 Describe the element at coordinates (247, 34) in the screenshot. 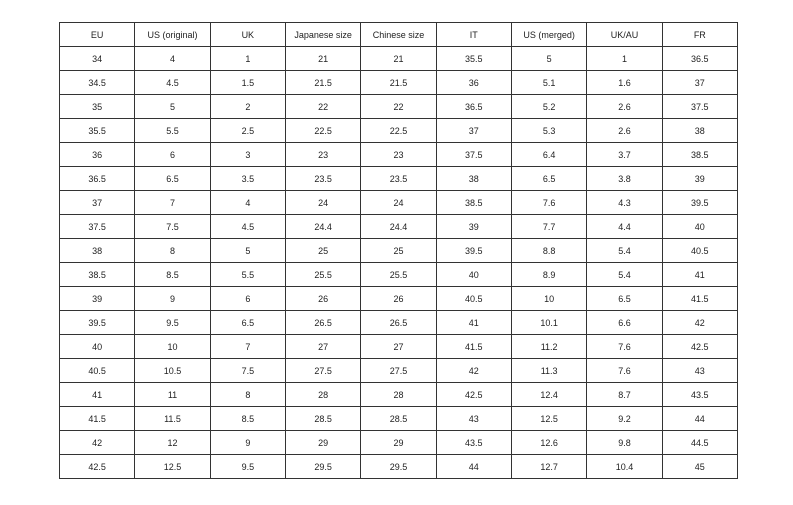

I see `column-header: UK` at that location.